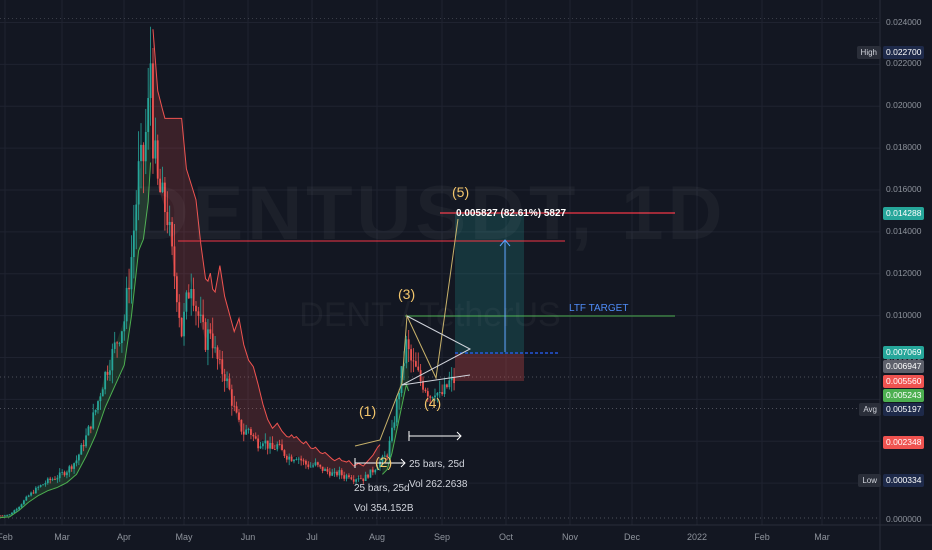 This screenshot has width=932, height=550. I want to click on x-tick-label: Aug, so click(377, 537).